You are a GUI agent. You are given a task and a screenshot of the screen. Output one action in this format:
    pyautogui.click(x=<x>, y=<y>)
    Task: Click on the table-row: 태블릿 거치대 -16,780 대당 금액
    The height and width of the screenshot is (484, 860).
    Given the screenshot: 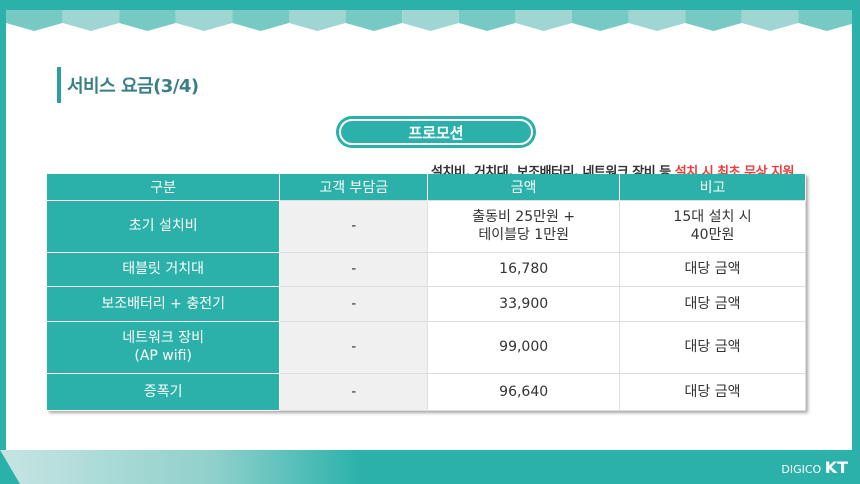 What is the action you would take?
    pyautogui.click(x=426, y=269)
    